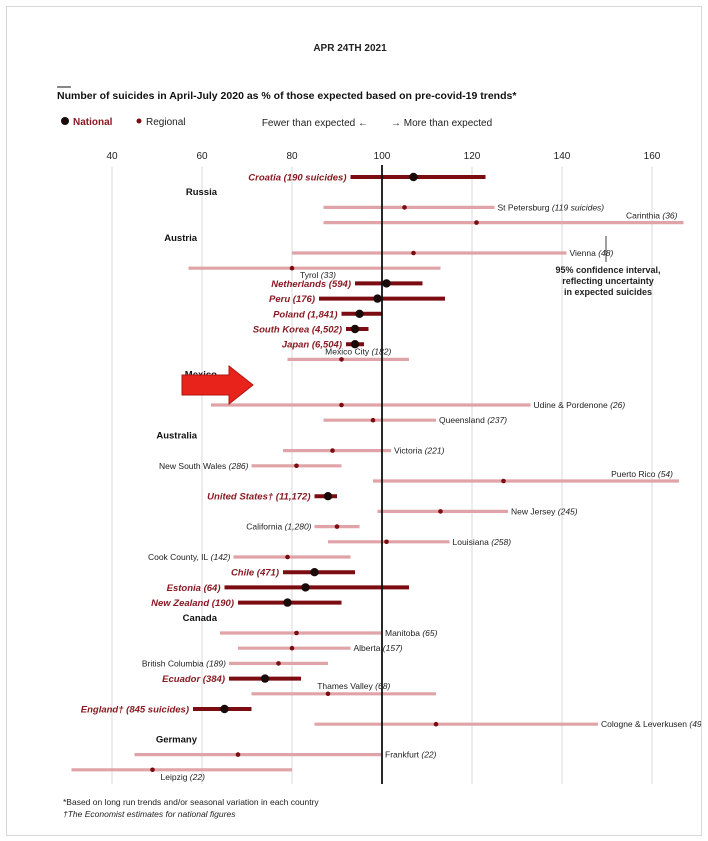 The width and height of the screenshot is (708, 841). I want to click on regional-row-new-south-wales, so click(296, 466).